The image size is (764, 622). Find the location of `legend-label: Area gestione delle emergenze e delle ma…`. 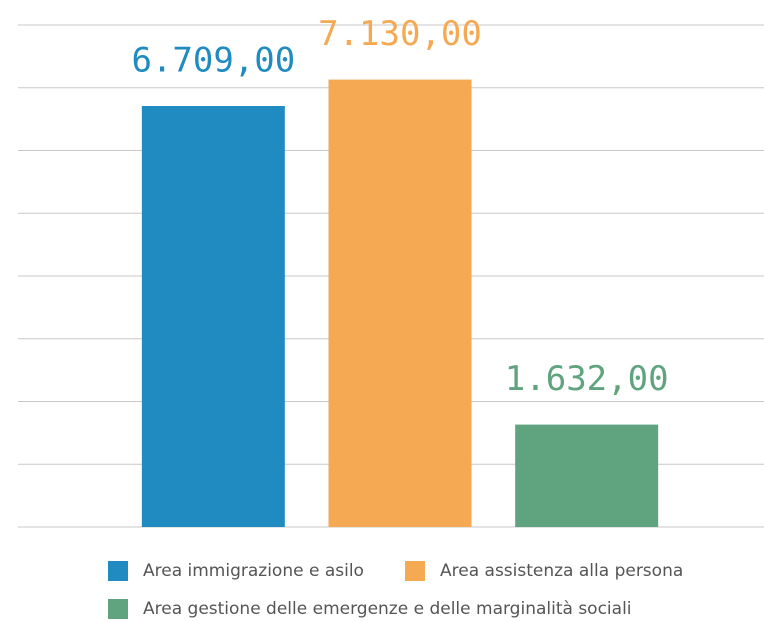

legend-label: Area gestione delle emergenze e delle ma… is located at coordinates (387, 609).